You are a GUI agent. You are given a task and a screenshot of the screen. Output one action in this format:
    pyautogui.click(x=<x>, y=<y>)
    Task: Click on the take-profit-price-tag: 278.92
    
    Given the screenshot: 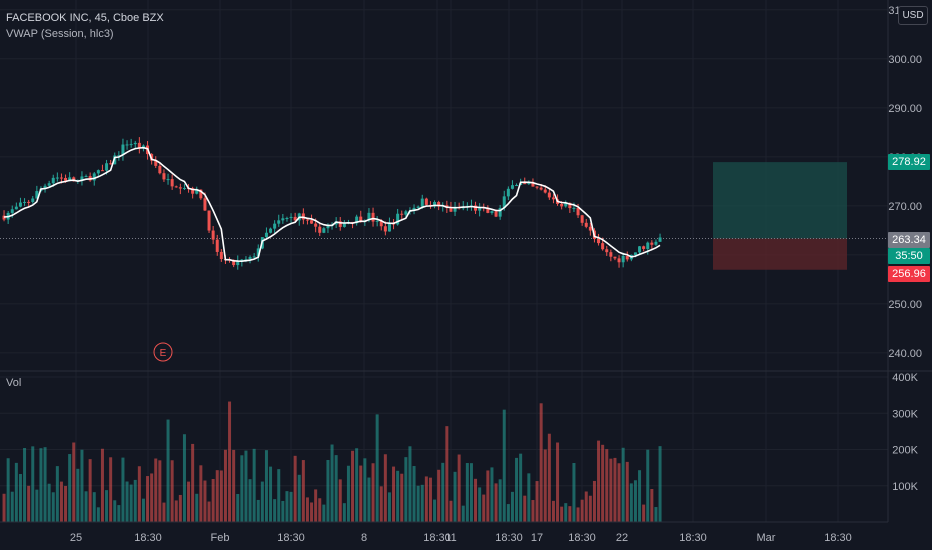 What is the action you would take?
    pyautogui.click(x=909, y=162)
    